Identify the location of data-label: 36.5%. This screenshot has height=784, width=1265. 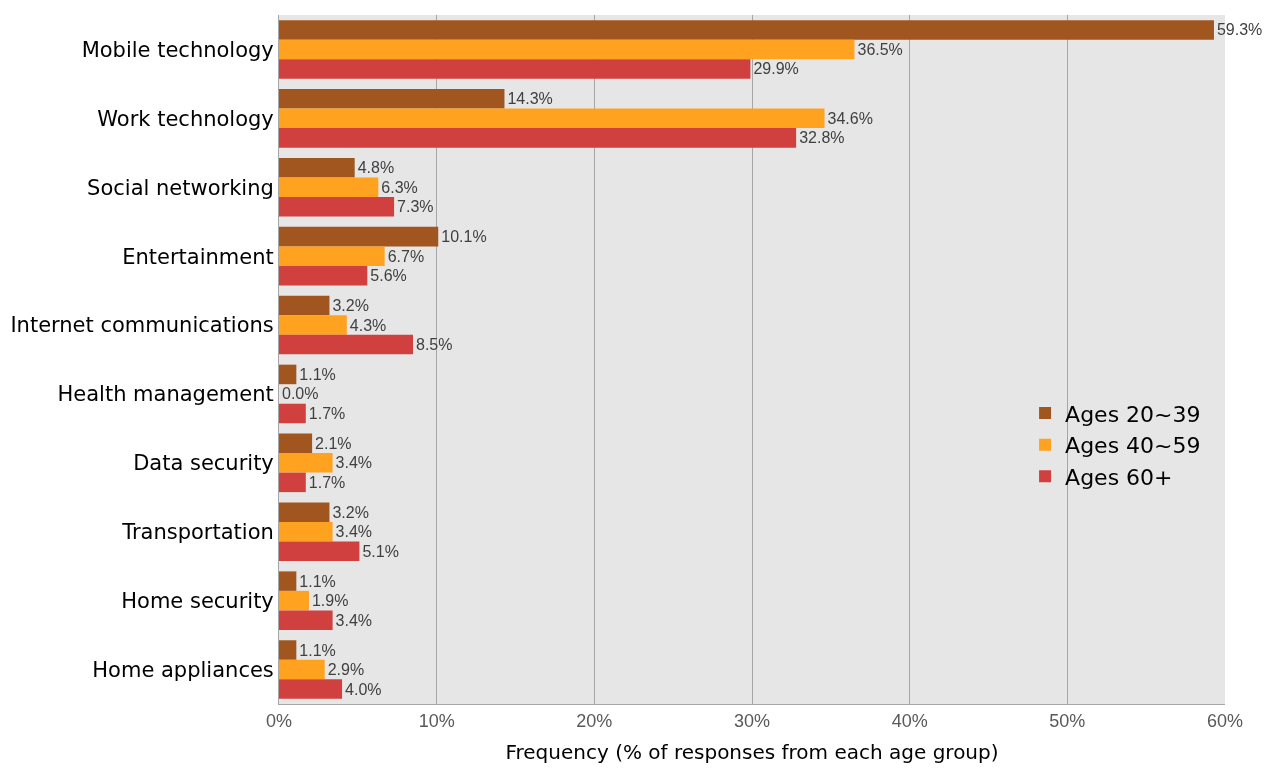
(880, 49).